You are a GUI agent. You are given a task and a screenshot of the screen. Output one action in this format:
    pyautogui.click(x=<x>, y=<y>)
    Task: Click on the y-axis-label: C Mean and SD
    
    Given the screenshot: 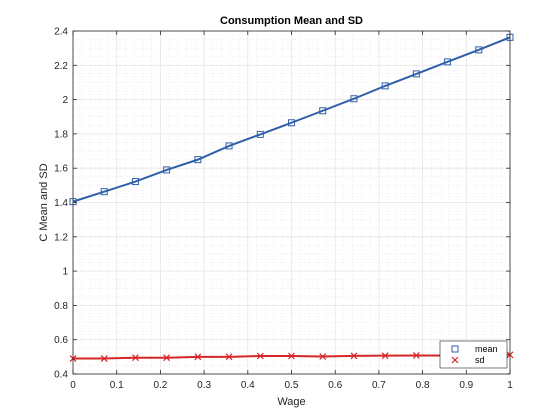 What is the action you would take?
    pyautogui.click(x=44, y=202)
    